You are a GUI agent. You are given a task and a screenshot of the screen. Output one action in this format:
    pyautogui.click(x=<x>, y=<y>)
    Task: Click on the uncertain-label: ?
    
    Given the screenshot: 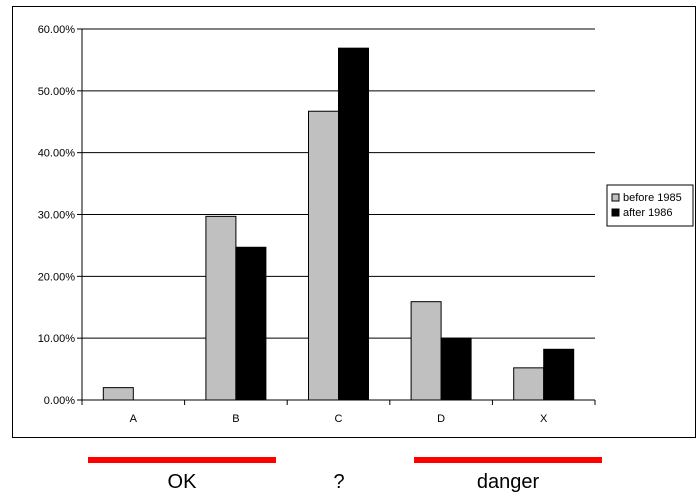 What is the action you would take?
    pyautogui.click(x=339, y=482)
    